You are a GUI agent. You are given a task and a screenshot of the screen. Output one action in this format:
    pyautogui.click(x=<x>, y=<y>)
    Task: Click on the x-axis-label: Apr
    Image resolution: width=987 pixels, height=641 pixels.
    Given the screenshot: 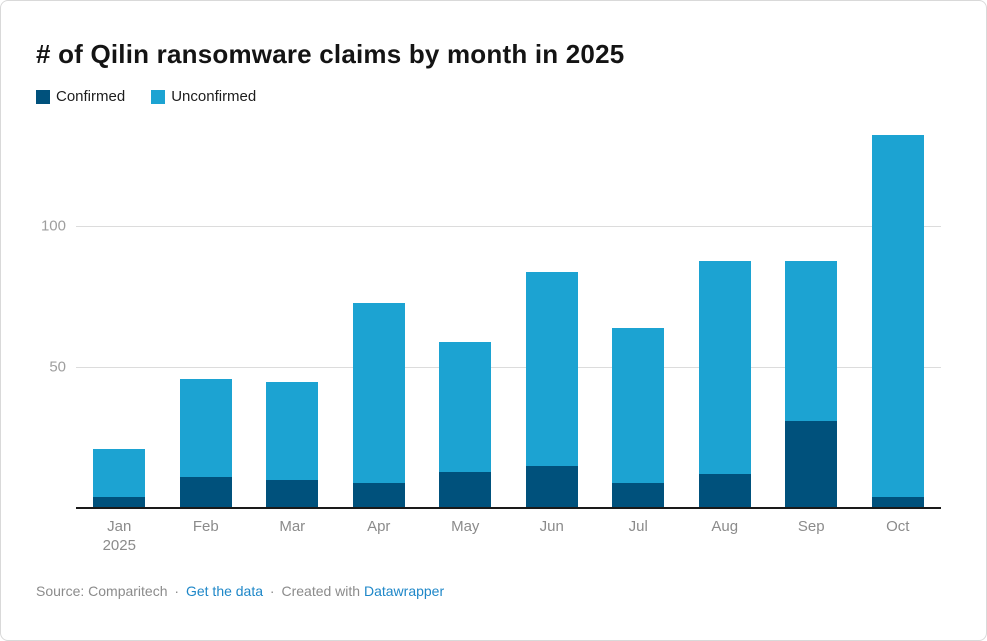 What is the action you would take?
    pyautogui.click(x=379, y=526)
    